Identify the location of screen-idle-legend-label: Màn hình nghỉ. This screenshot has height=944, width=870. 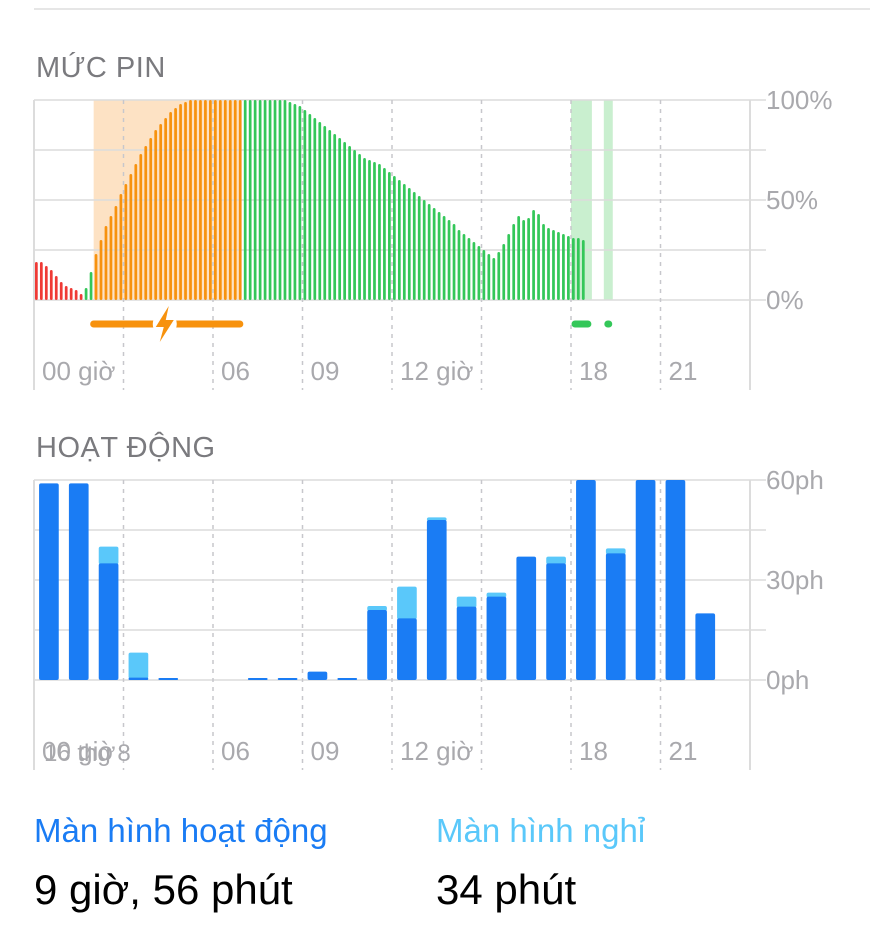
(541, 830).